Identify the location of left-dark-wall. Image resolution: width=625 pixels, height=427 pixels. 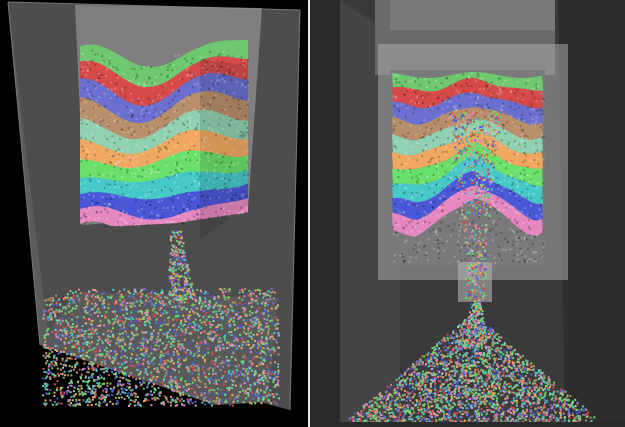
(325, 213).